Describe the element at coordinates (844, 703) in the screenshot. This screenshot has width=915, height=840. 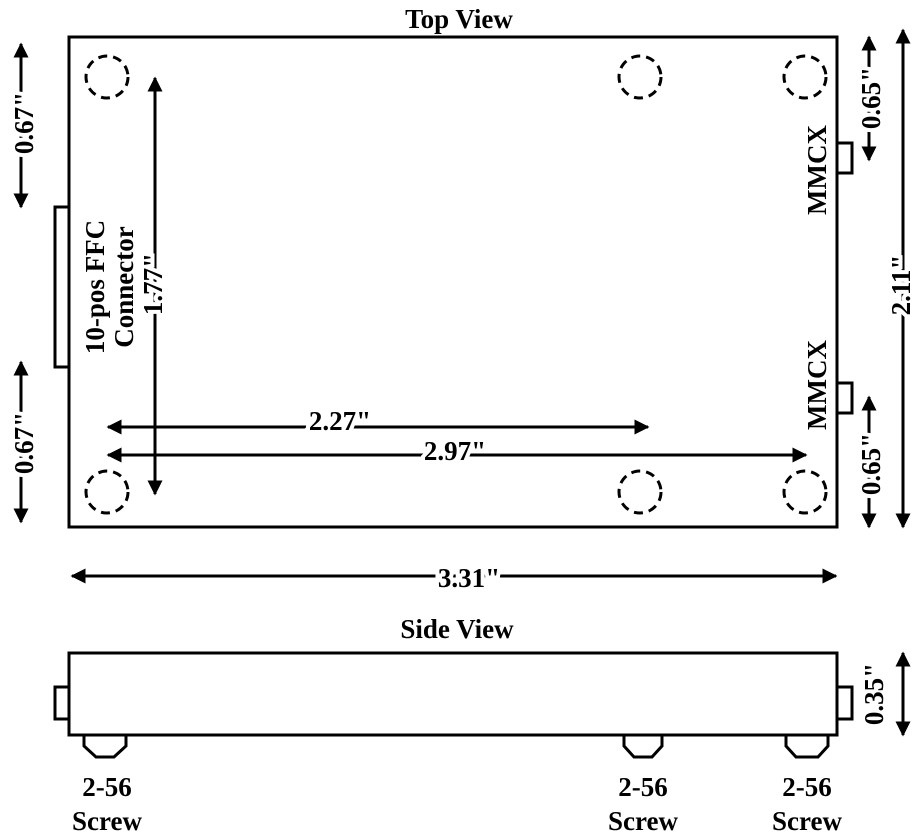
I see `side-connector-right` at that location.